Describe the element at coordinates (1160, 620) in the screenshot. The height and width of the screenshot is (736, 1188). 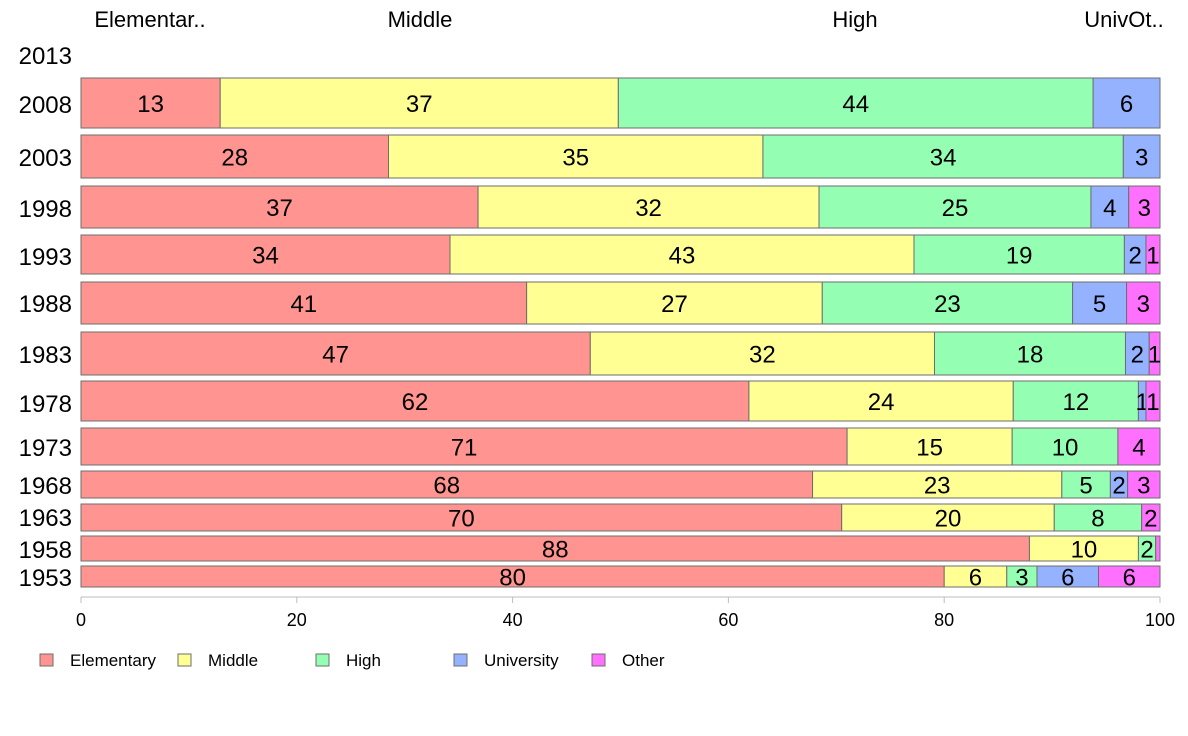
I see `x-tick-label: 100` at that location.